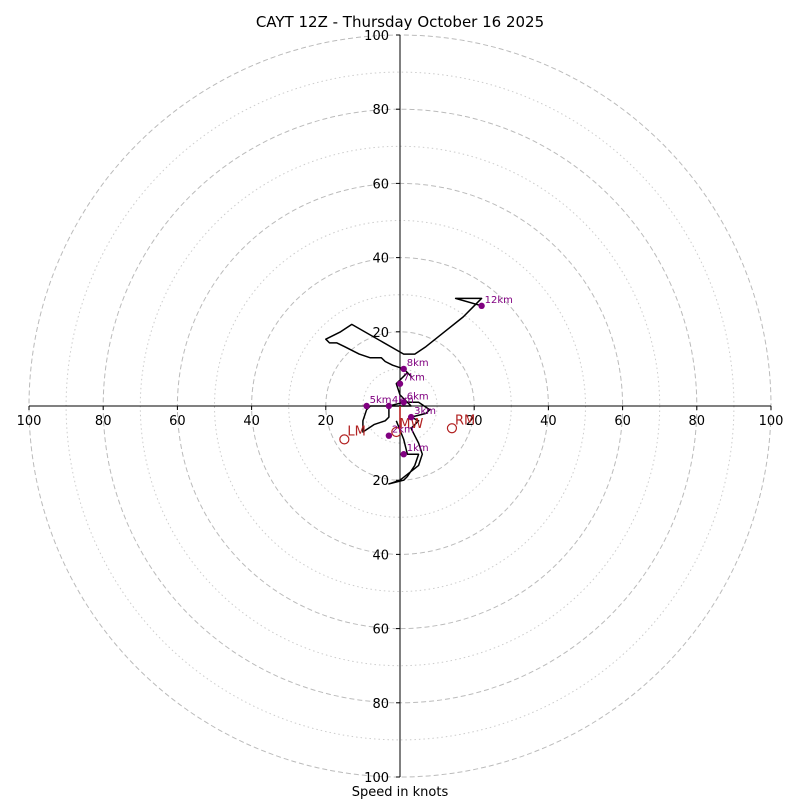  Describe the element at coordinates (425, 411) in the screenshot. I see `height-label-3km: 3km` at that location.